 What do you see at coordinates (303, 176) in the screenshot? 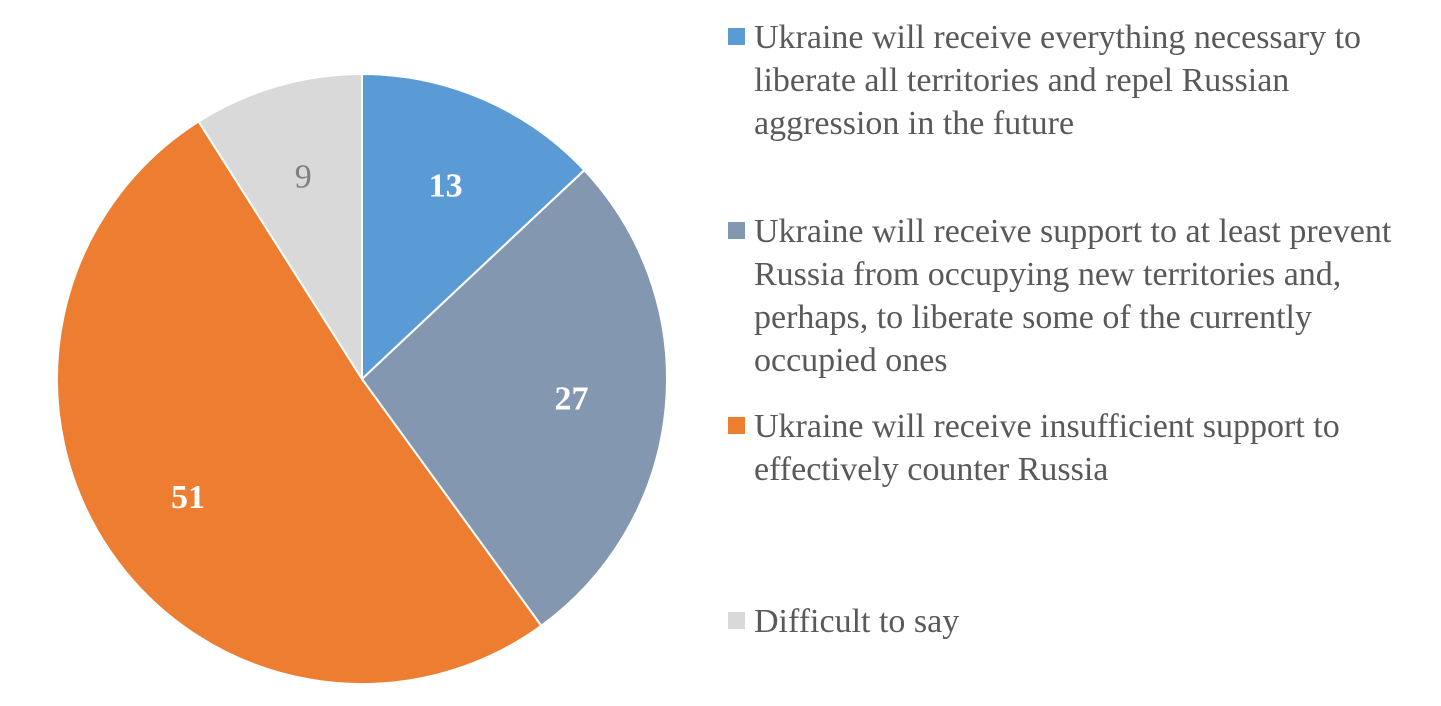
I see `data-label-difficult-to-say: 9` at bounding box center [303, 176].